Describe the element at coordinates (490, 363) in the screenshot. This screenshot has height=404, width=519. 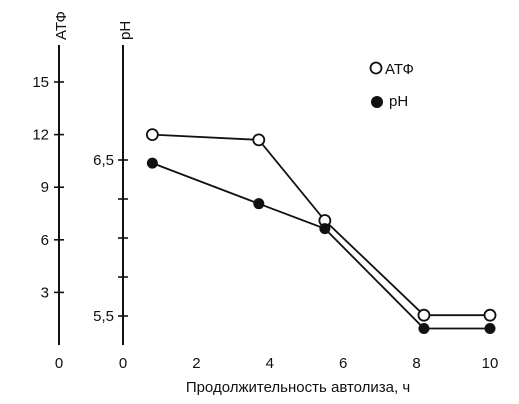
I see `x-tick-label: 10` at that location.